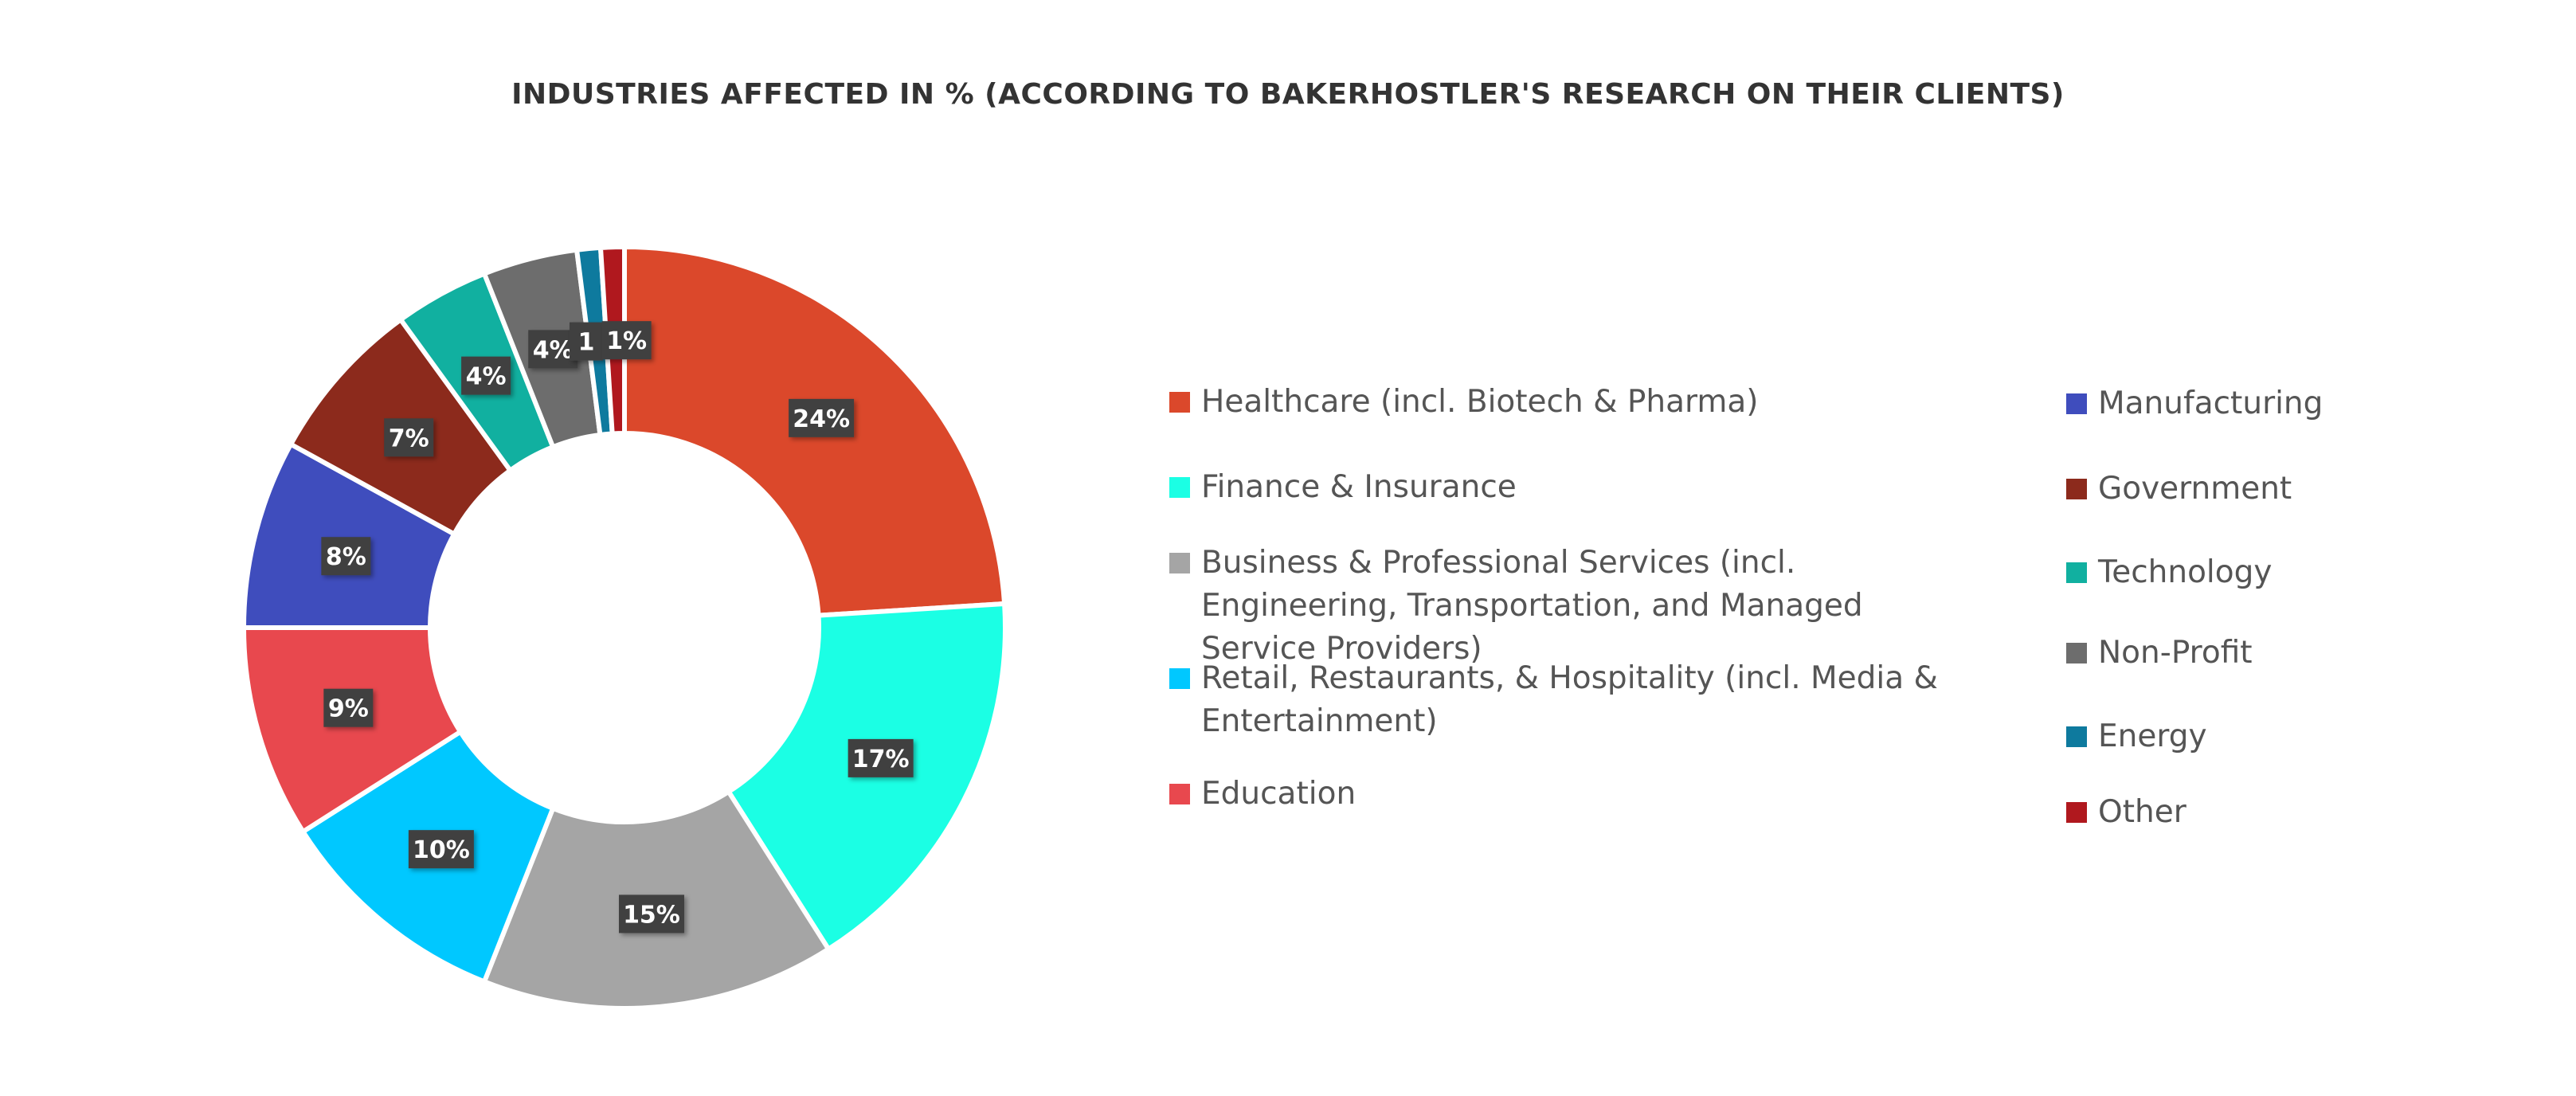  Describe the element at coordinates (2152, 736) in the screenshot. I see `legend-label: Energy` at that location.